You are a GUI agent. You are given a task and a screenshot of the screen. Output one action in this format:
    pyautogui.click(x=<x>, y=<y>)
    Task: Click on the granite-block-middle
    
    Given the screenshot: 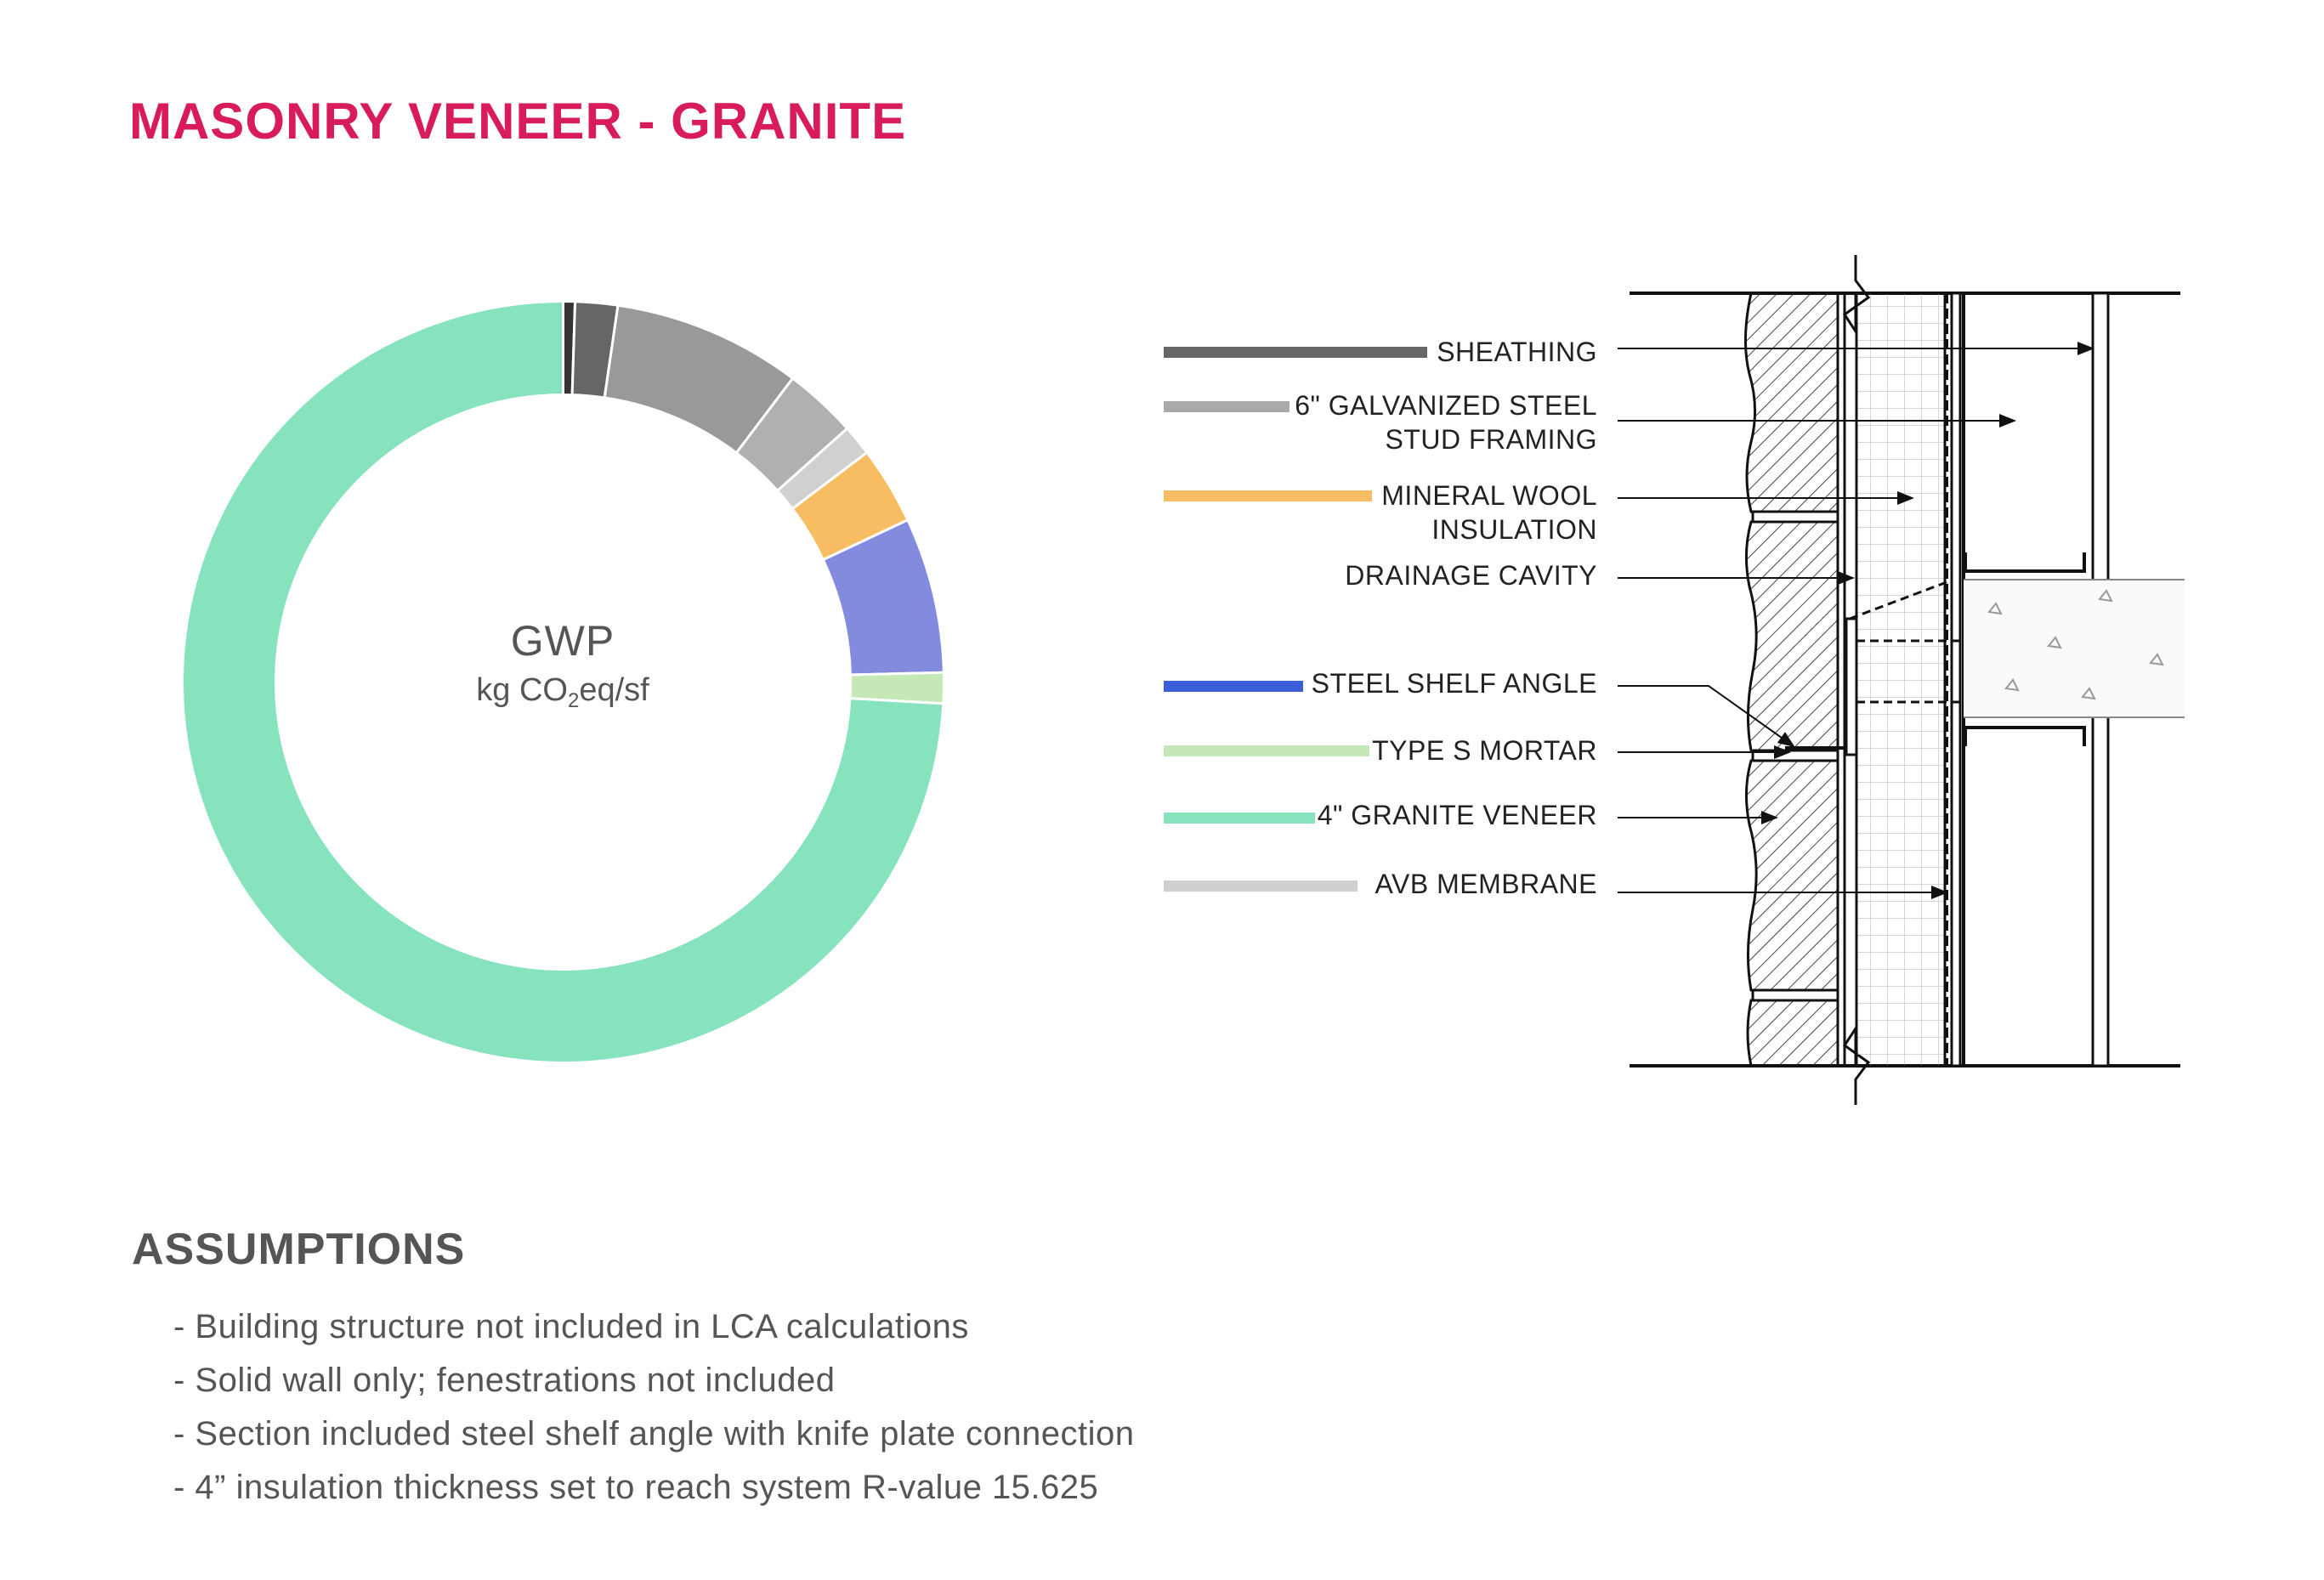 What is the action you would take?
    pyautogui.click(x=1792, y=636)
    